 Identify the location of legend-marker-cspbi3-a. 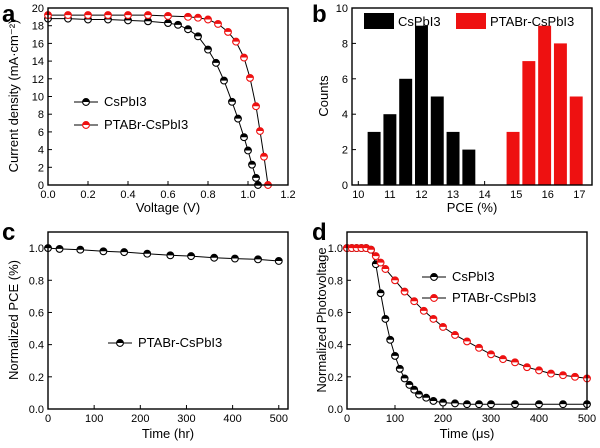
(86, 102).